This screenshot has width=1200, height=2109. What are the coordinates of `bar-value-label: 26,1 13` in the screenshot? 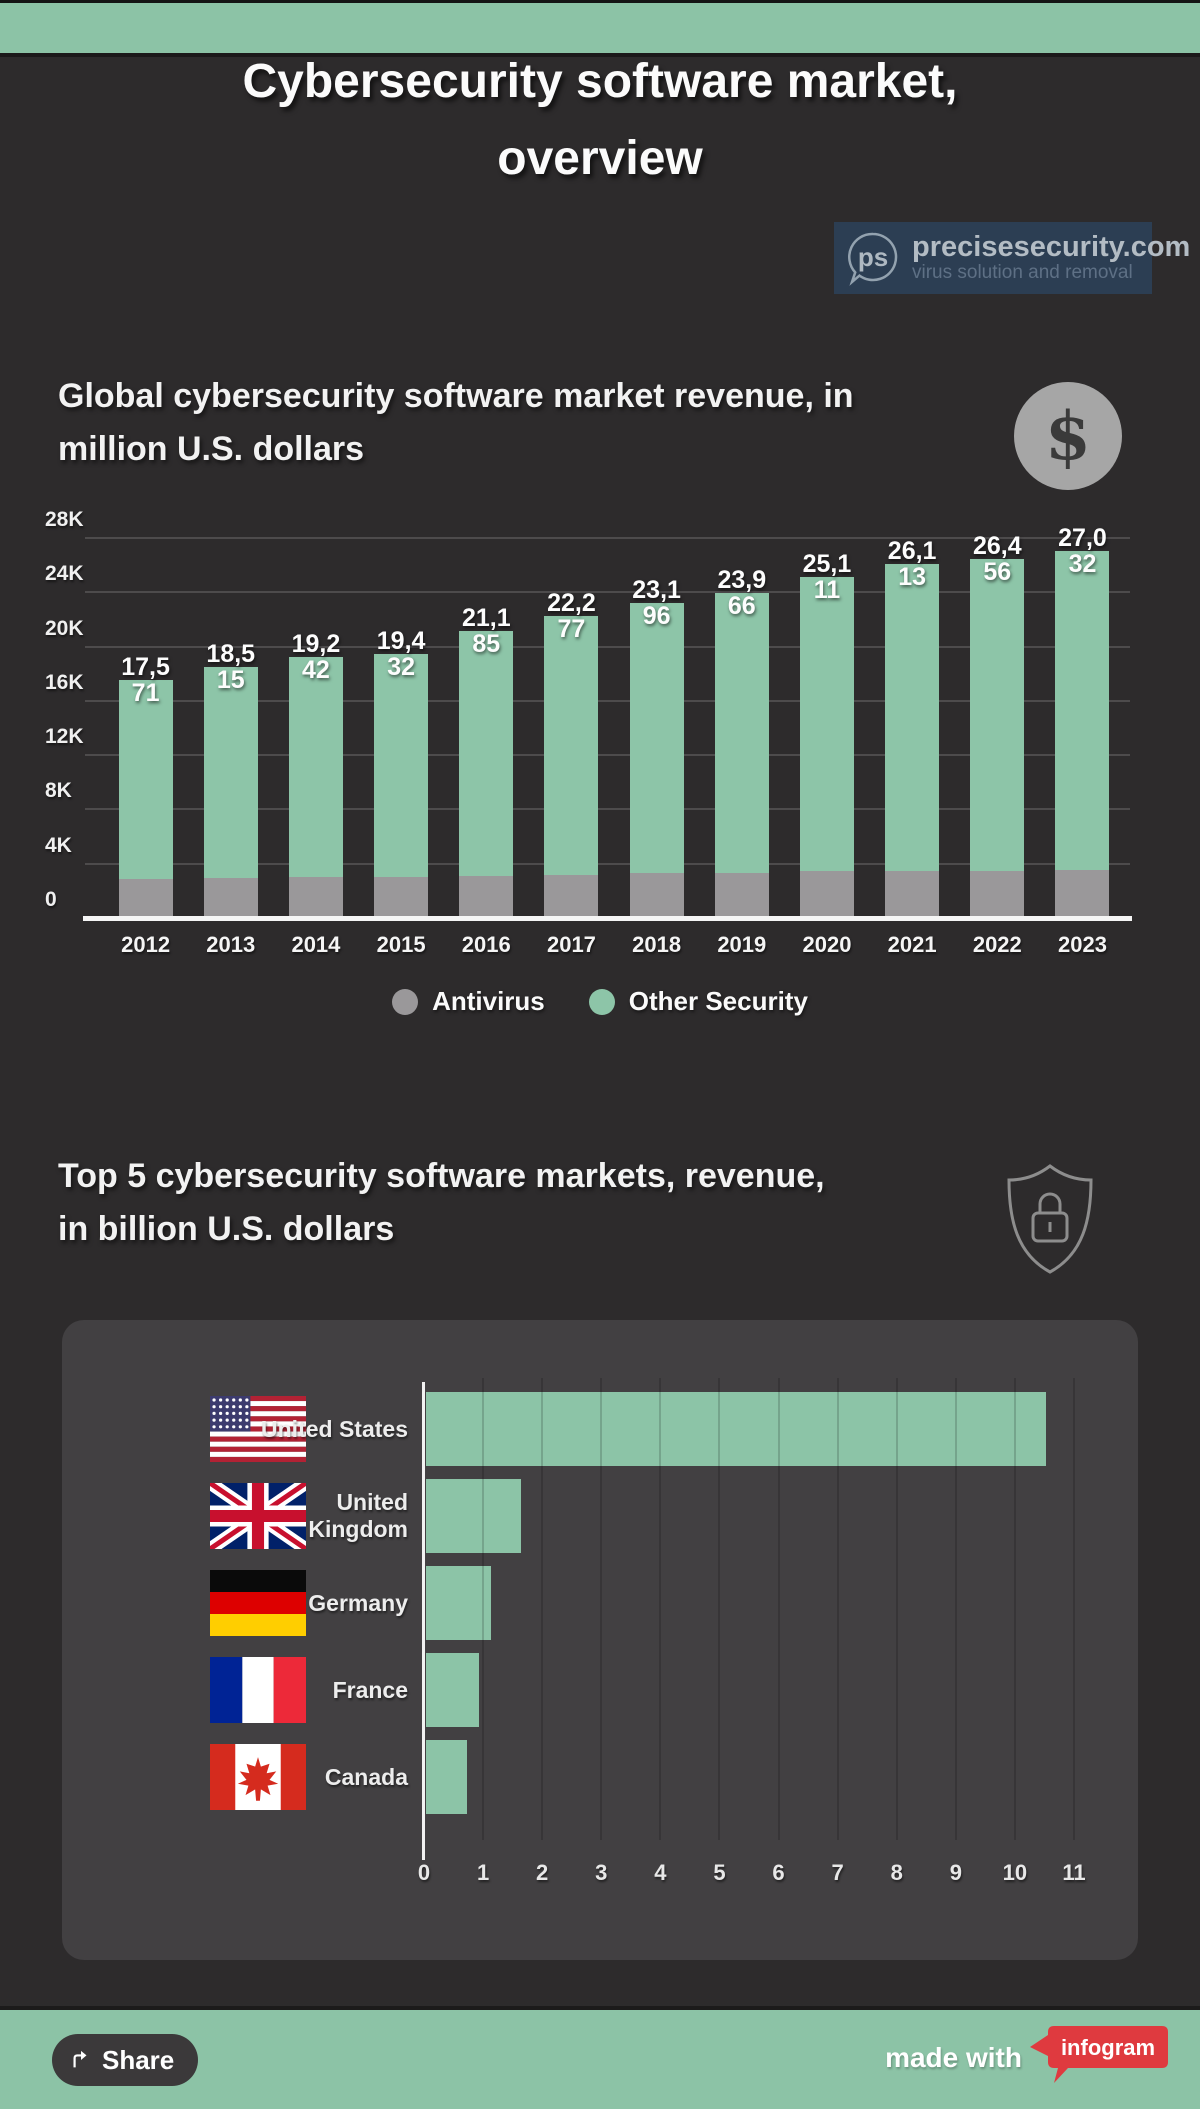 It's located at (912, 563).